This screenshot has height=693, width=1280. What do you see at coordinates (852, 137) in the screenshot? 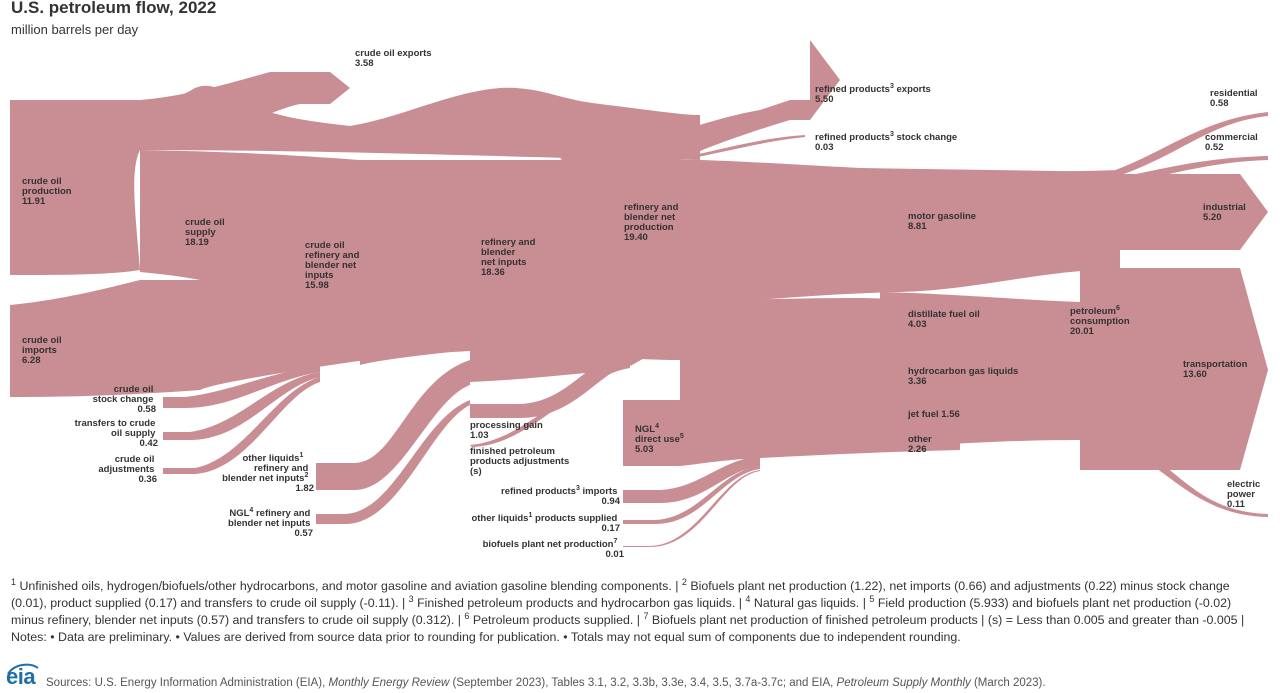
I see `label-refined-stock-change-name: refined products` at bounding box center [852, 137].